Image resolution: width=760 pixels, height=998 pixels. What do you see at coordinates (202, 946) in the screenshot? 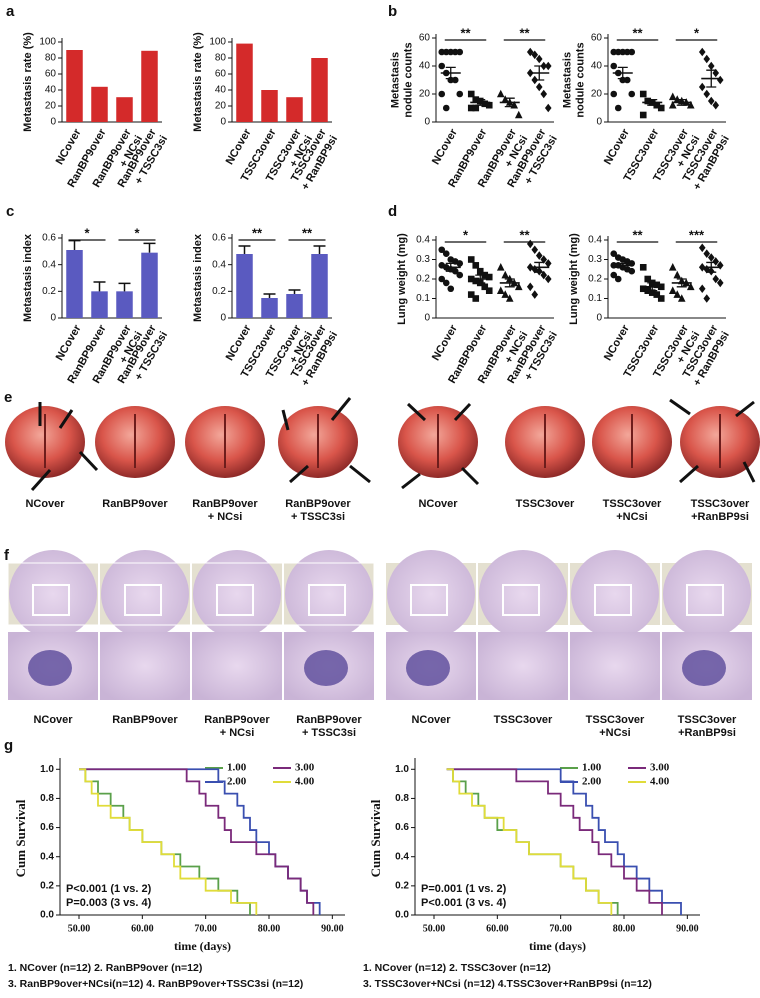
I see `x-axis-label: time (days)` at bounding box center [202, 946].